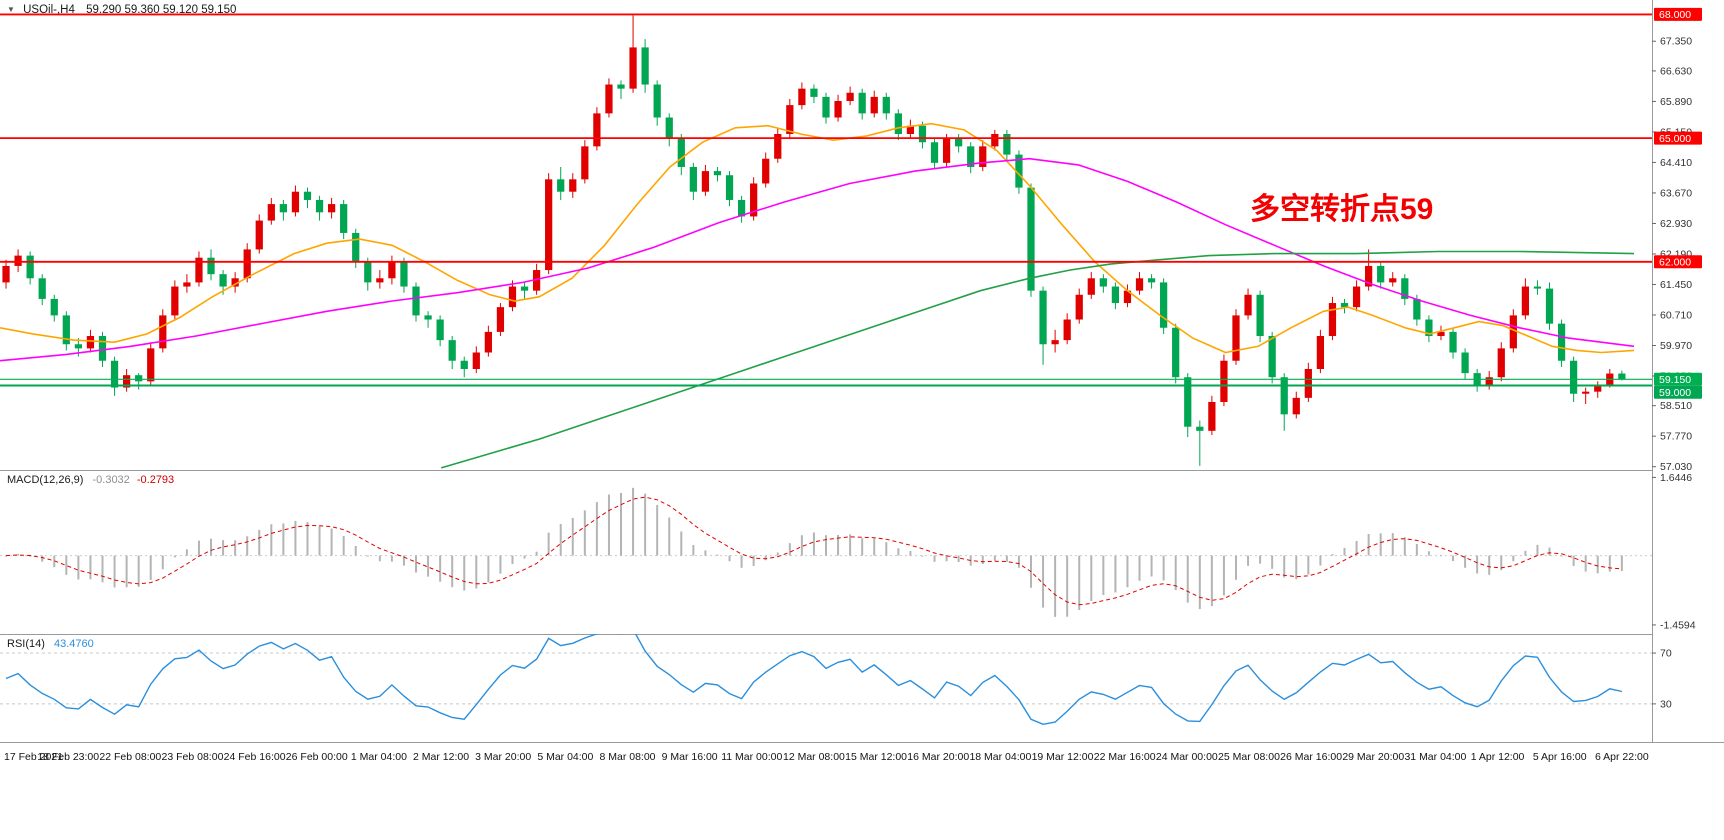 The height and width of the screenshot is (840, 1724). What do you see at coordinates (11, 9) in the screenshot?
I see `one-click-trading-icon: ▼` at bounding box center [11, 9].